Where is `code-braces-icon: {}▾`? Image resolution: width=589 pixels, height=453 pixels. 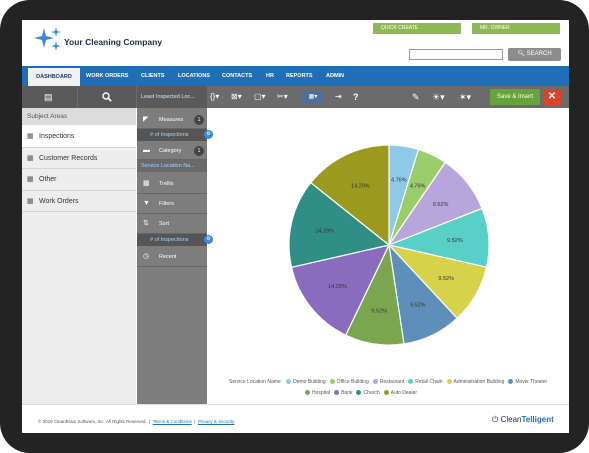 code-braces-icon: {}▾ is located at coordinates (215, 96).